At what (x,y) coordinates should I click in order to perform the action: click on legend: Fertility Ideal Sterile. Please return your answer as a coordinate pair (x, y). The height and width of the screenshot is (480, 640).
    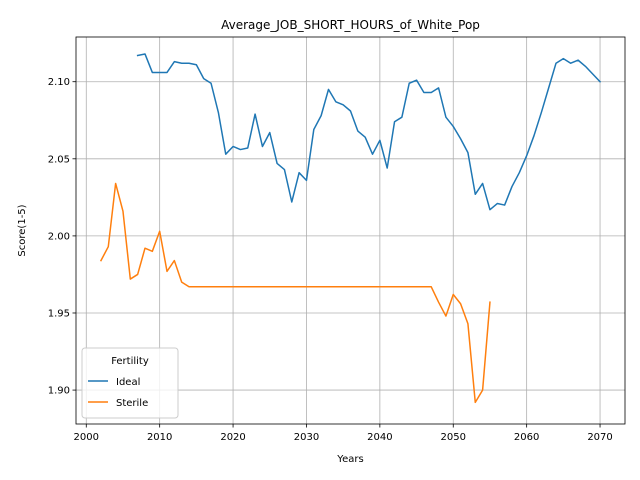
    Looking at the image, I should click on (130, 383).